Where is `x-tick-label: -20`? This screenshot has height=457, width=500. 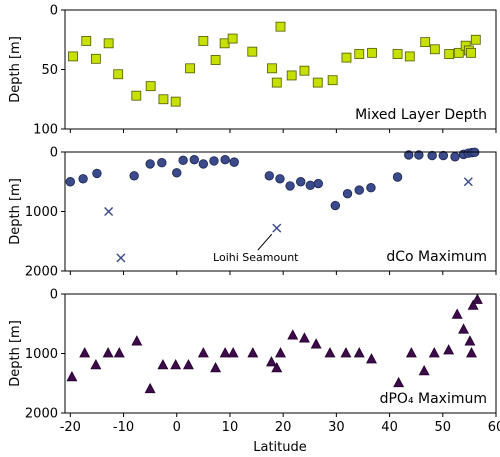
x-tick-label: -20 is located at coordinates (70, 427).